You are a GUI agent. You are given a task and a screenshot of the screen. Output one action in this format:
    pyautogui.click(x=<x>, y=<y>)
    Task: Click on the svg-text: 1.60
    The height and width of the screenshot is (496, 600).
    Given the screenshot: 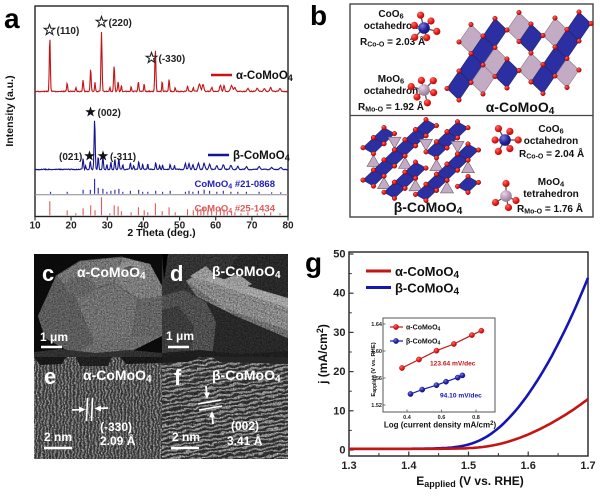 What is the action you would take?
    pyautogui.click(x=376, y=352)
    